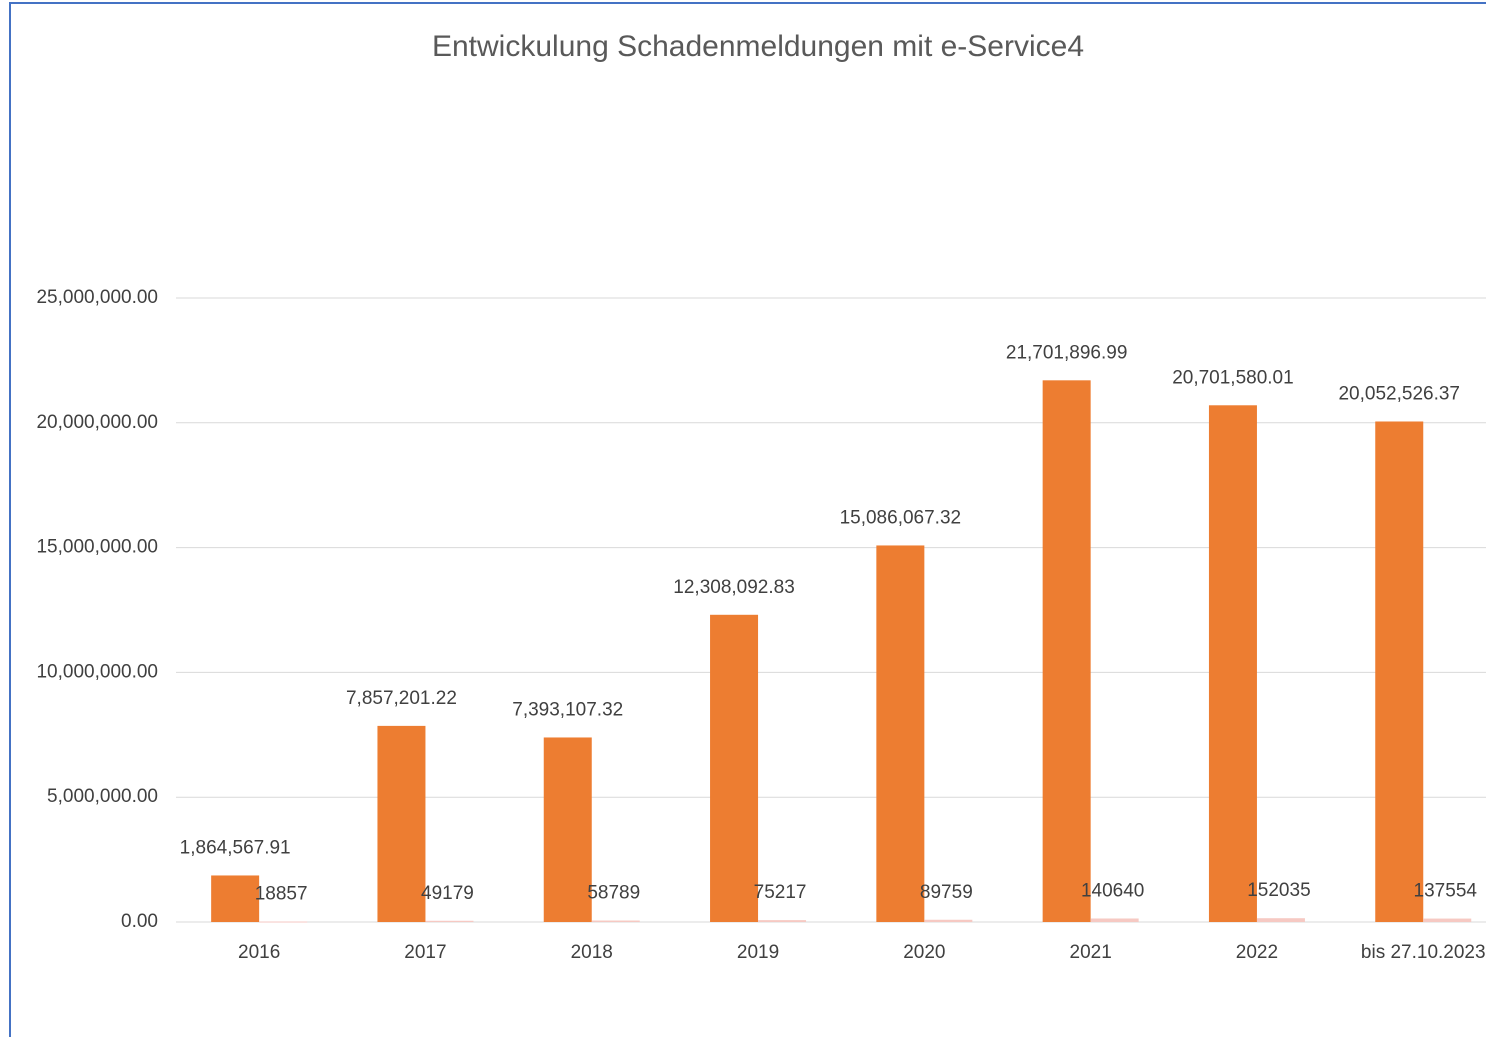  Describe the element at coordinates (1233, 377) in the screenshot. I see `data-label: 20,701,580.01` at that location.